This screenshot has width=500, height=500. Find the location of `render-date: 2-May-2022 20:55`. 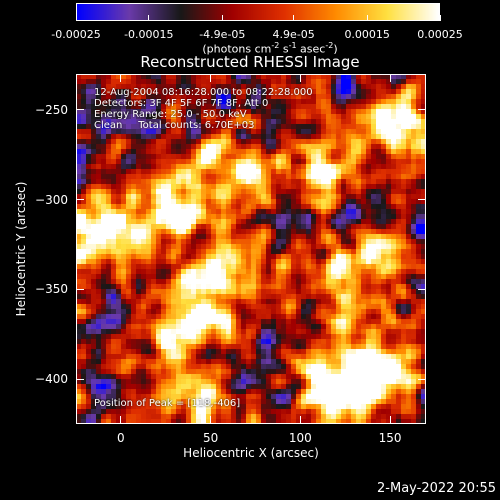

render-date: 2-May-2022 20:55 is located at coordinates (436, 488).